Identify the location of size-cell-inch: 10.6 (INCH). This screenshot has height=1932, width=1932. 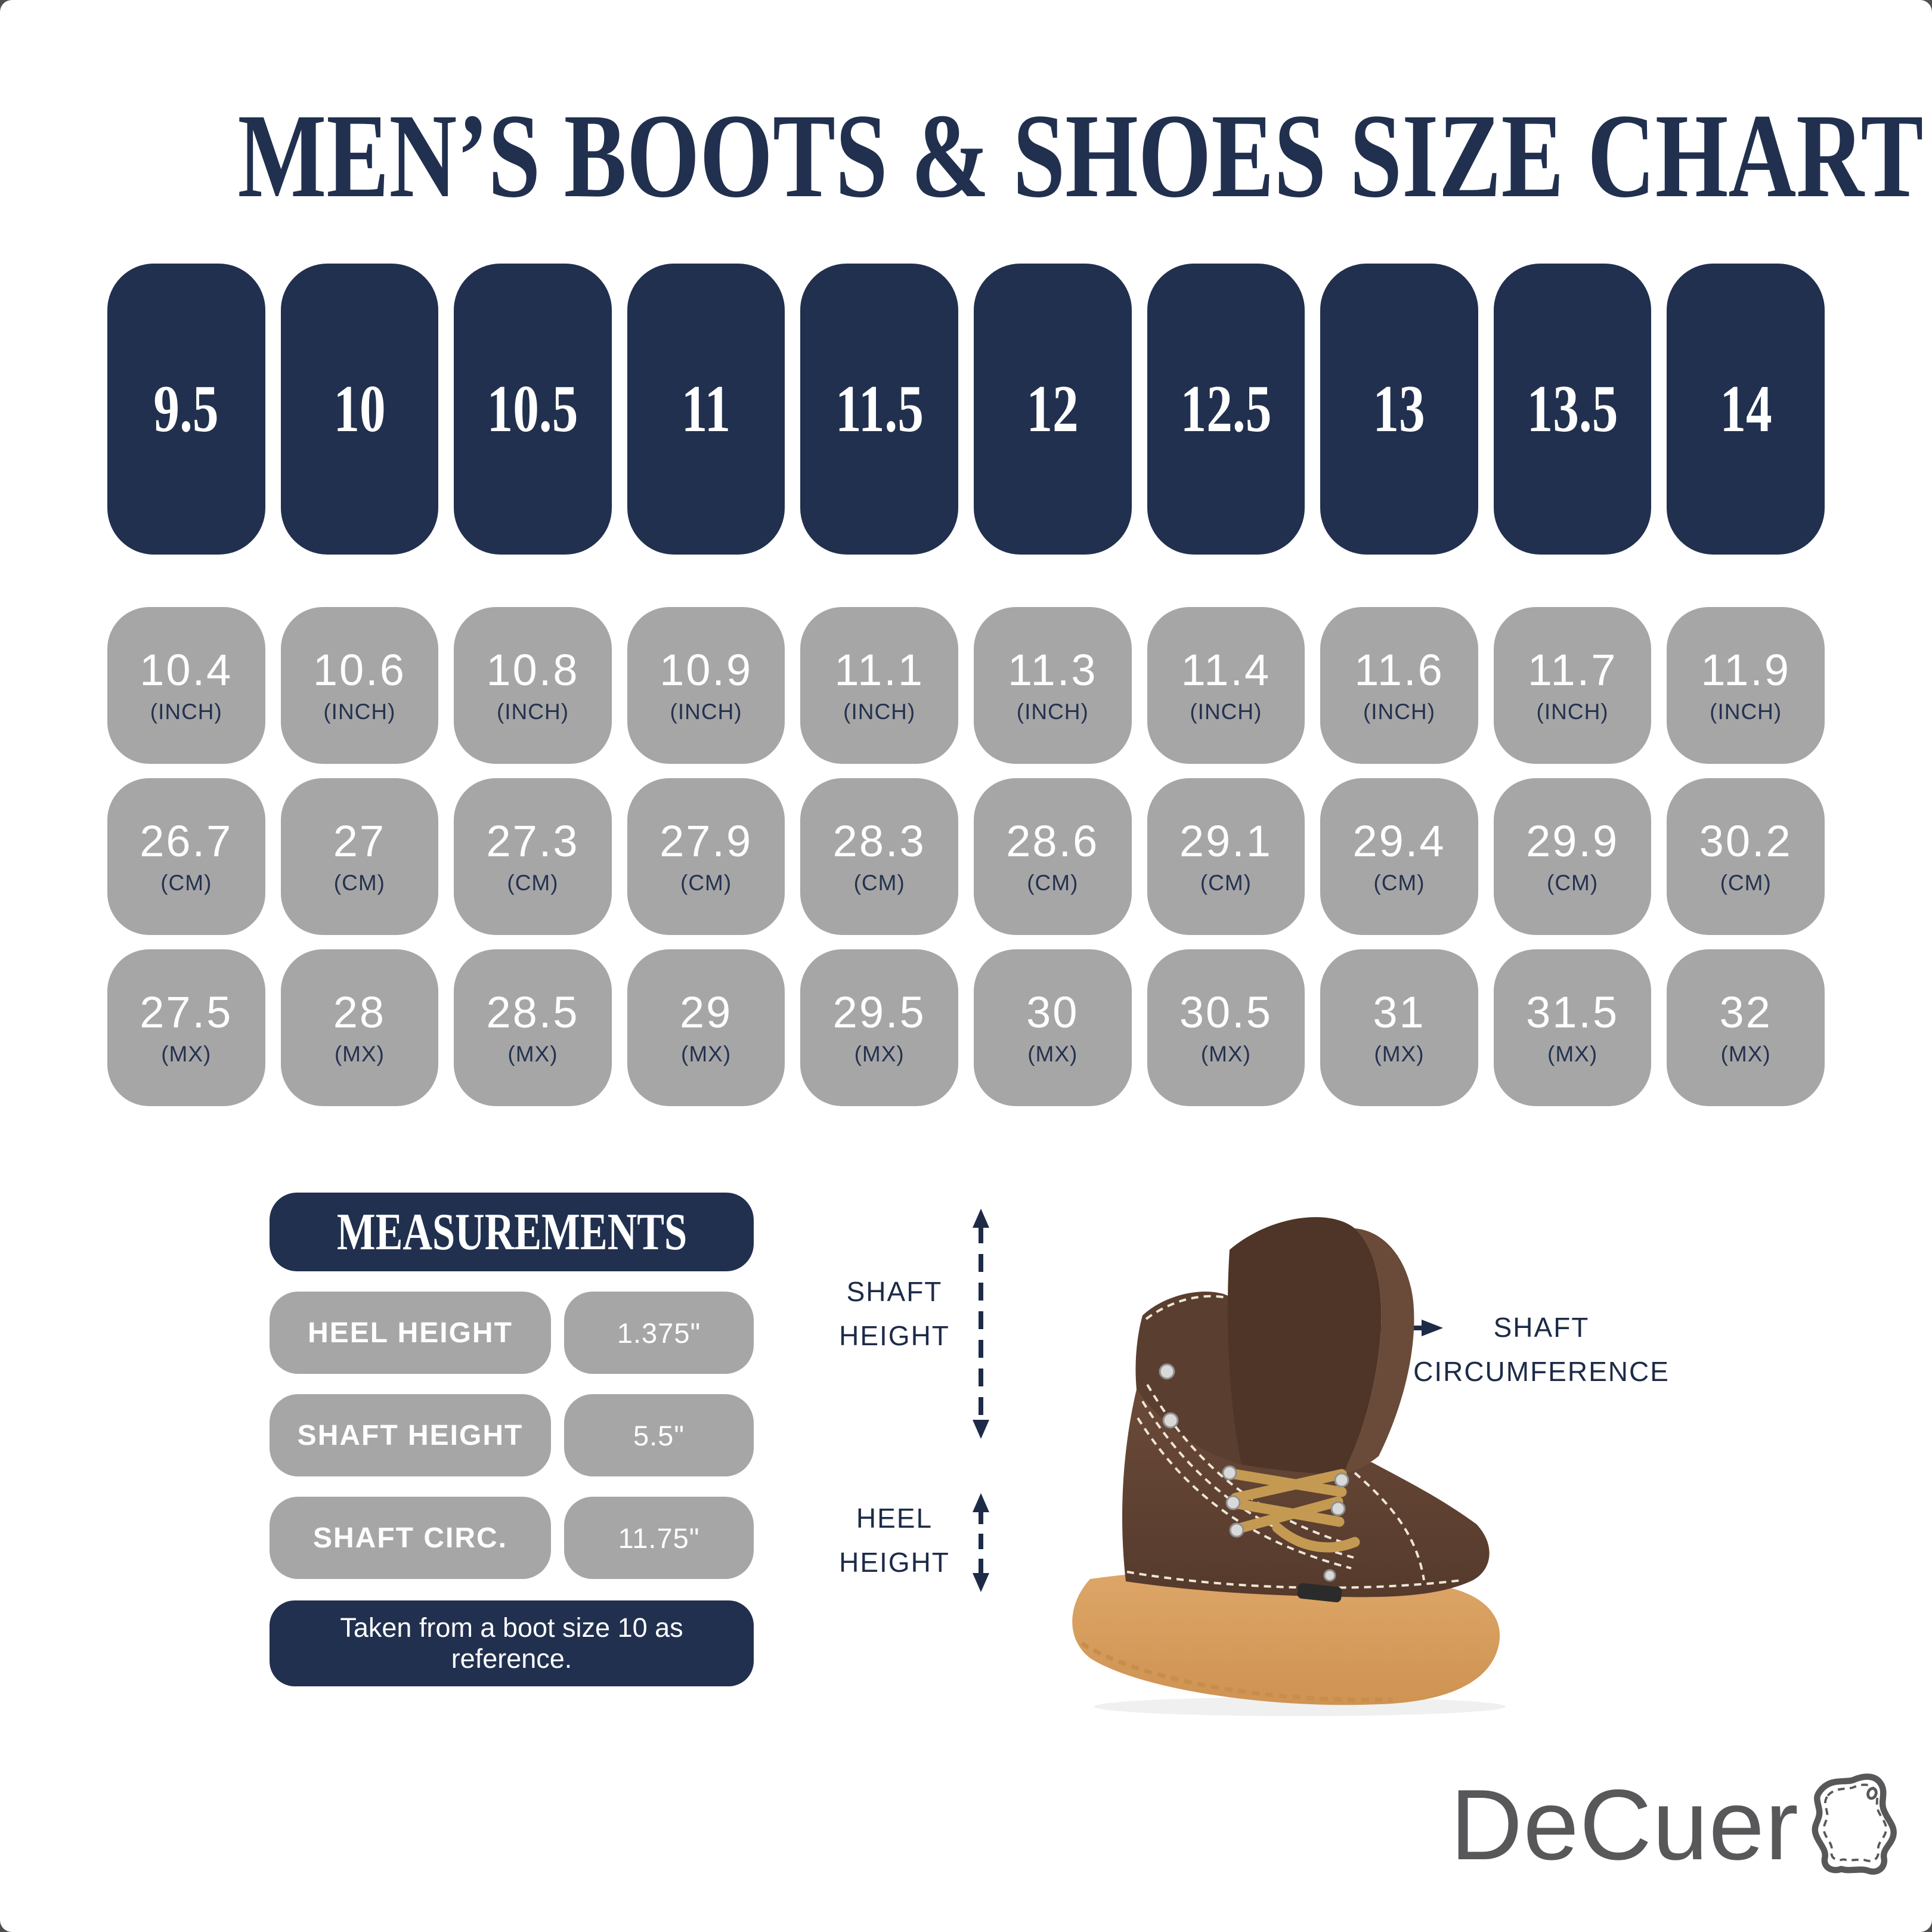
(360, 685).